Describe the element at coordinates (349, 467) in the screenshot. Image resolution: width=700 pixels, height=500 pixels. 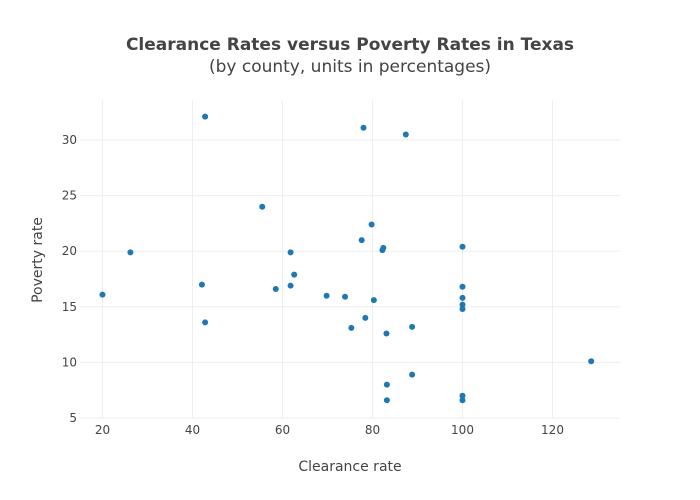
I see `x-axis-label: Clearance rate` at that location.